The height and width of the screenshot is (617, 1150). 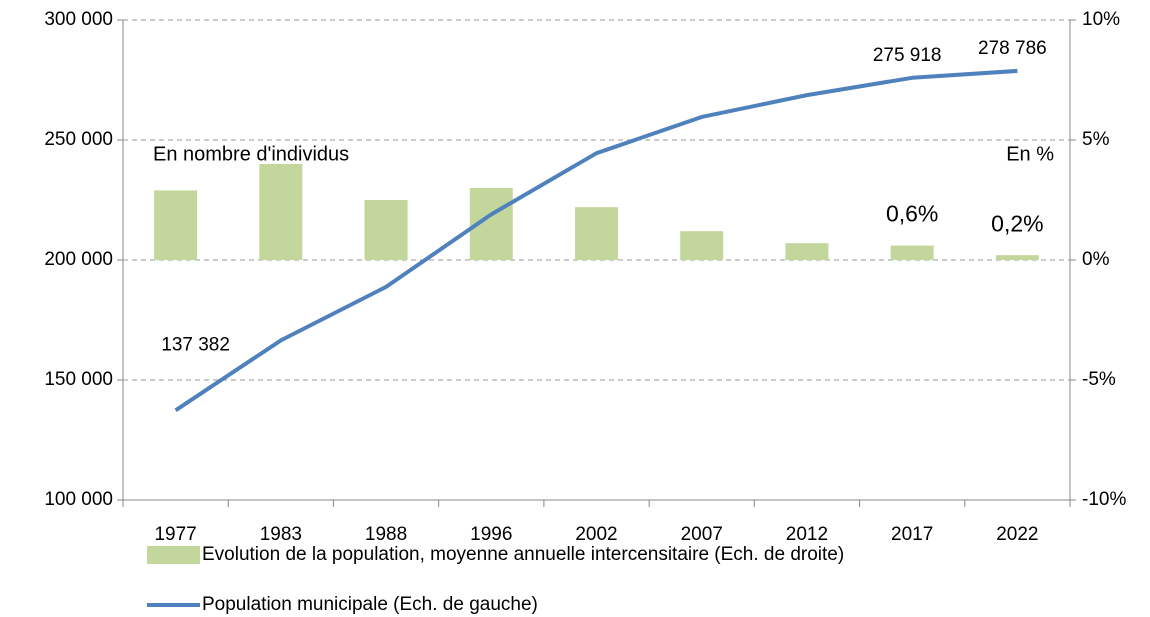 I want to click on y2-tick-label: -5%, so click(x=1099, y=379).